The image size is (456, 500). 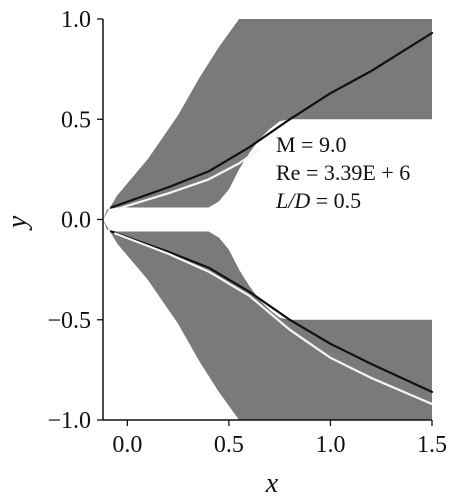 I want to click on reynolds-annotation: Re = 3.39E + 6, so click(x=343, y=172).